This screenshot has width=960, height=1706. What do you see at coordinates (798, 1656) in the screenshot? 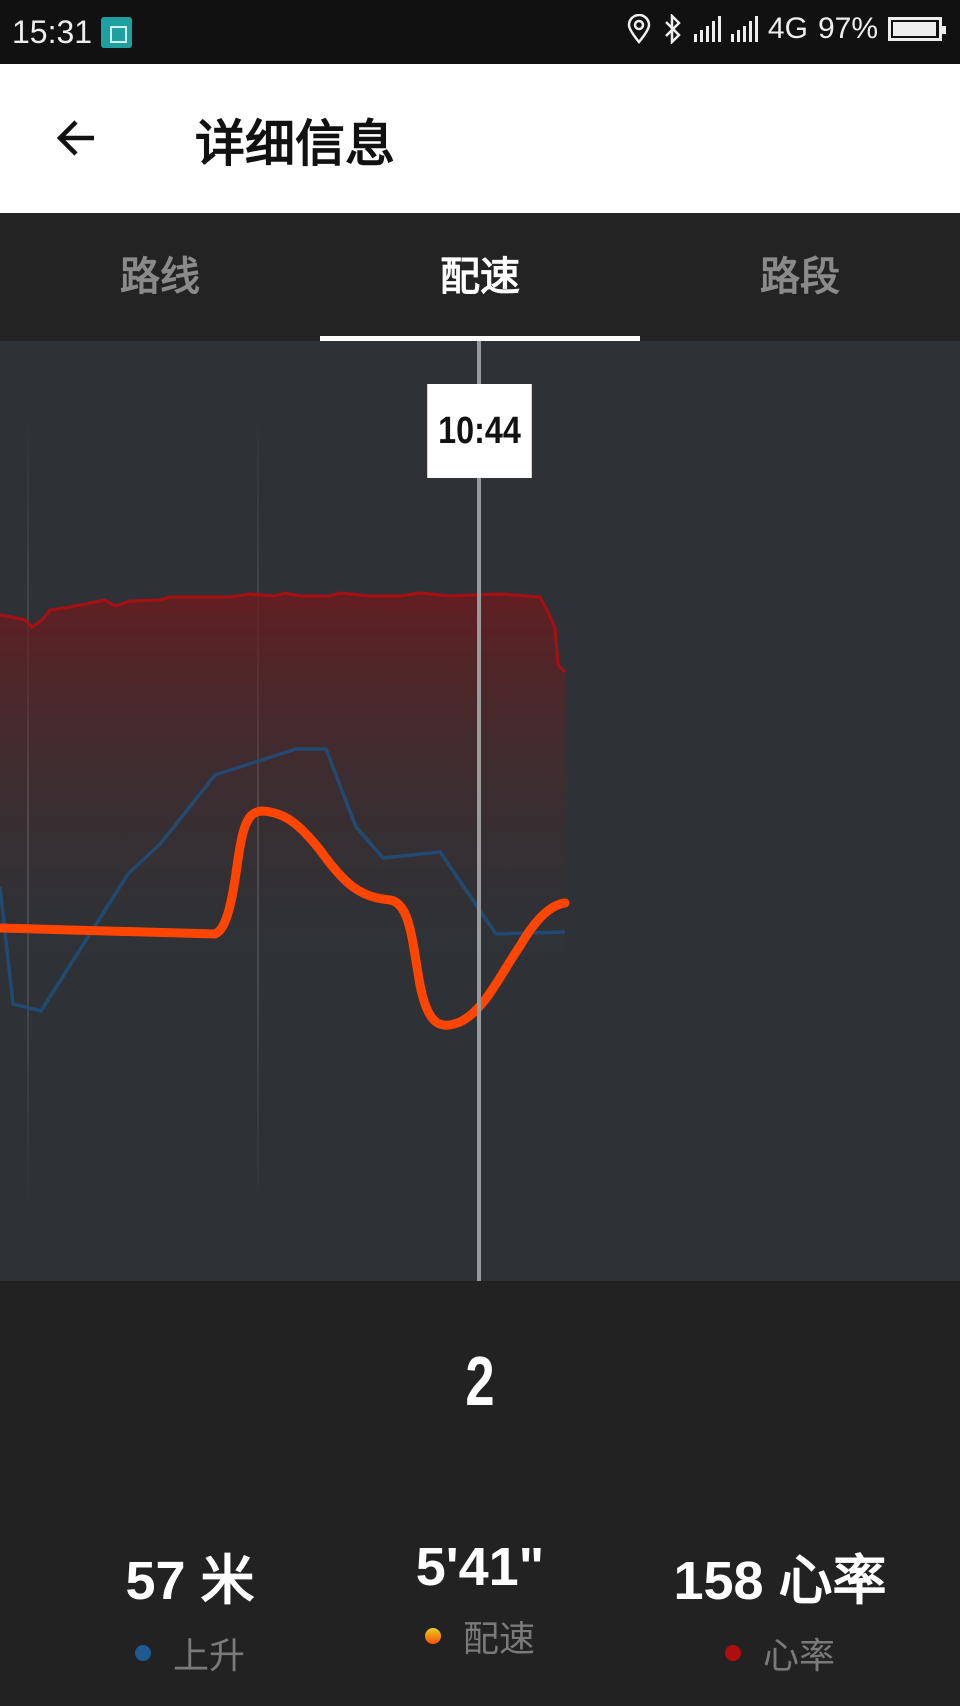
I see `stat-label: 心率` at bounding box center [798, 1656].